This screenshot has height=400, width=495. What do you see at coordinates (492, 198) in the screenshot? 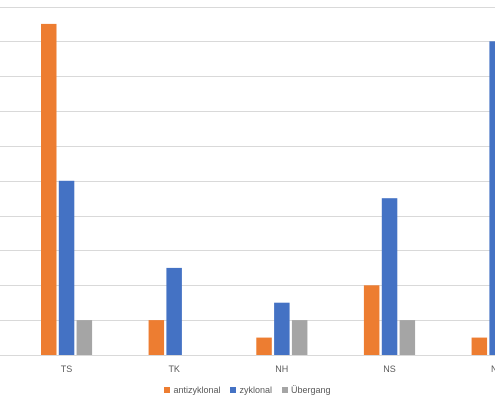
I see `bar-ne-zyklonal` at bounding box center [492, 198].